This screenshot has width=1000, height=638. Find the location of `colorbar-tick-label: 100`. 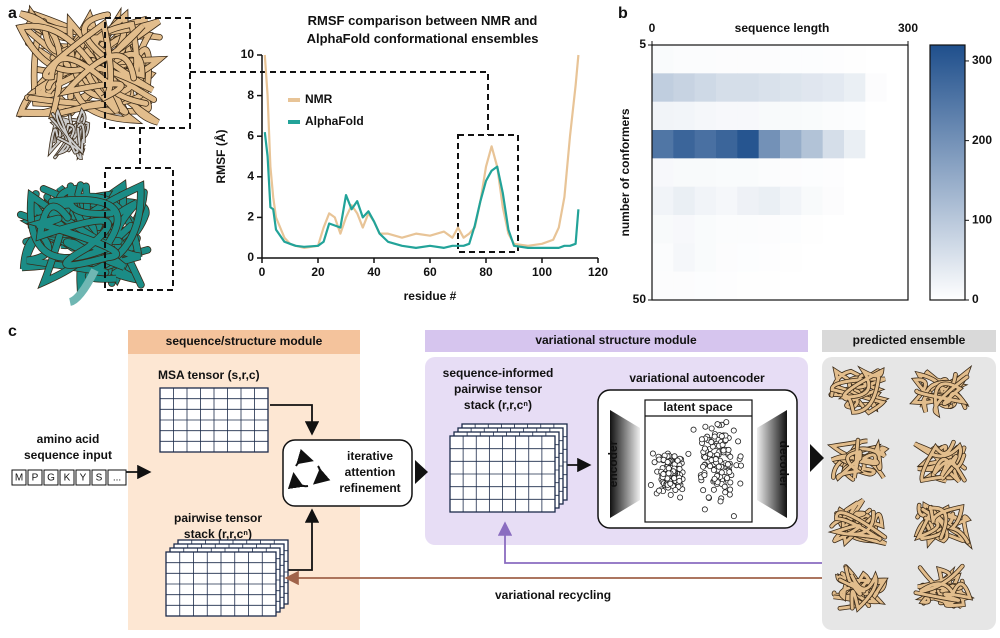

colorbar-tick-label: 100 is located at coordinates (982, 219).